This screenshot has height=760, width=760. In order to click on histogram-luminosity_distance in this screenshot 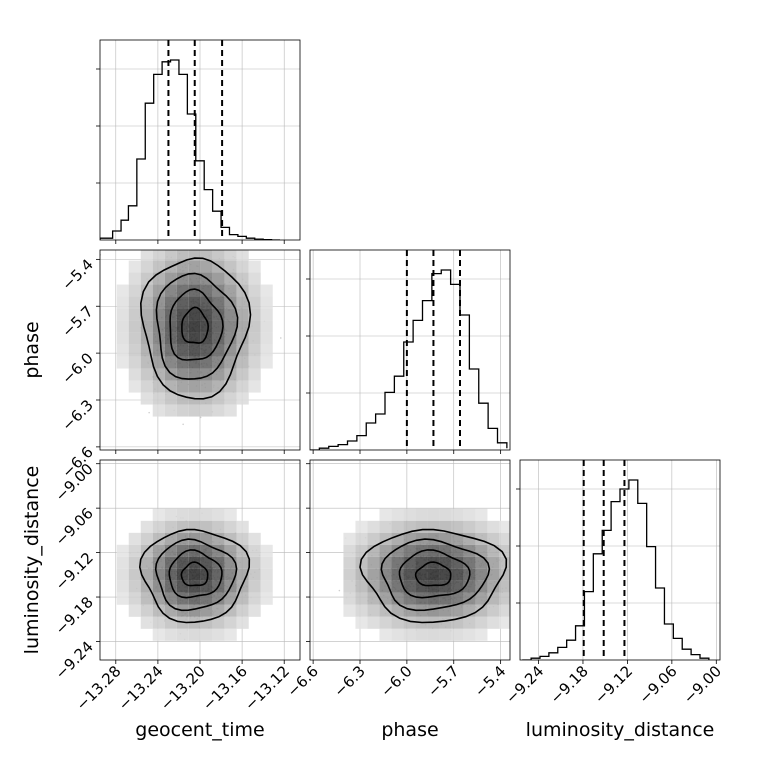, I will do `click(616, 569)`.